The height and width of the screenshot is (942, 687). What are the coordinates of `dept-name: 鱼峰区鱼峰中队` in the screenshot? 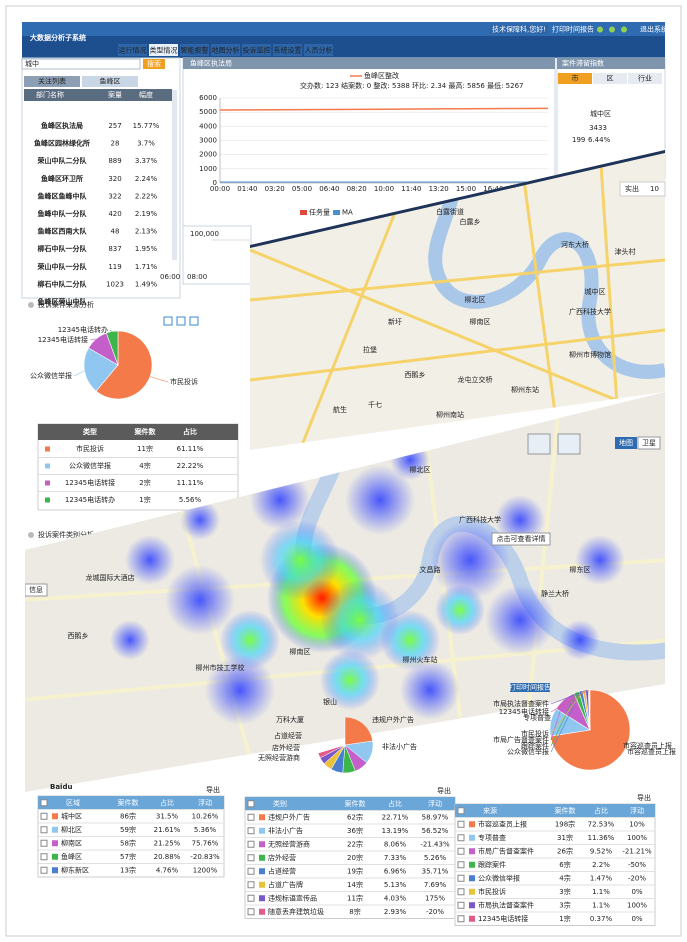 It's located at (63, 195).